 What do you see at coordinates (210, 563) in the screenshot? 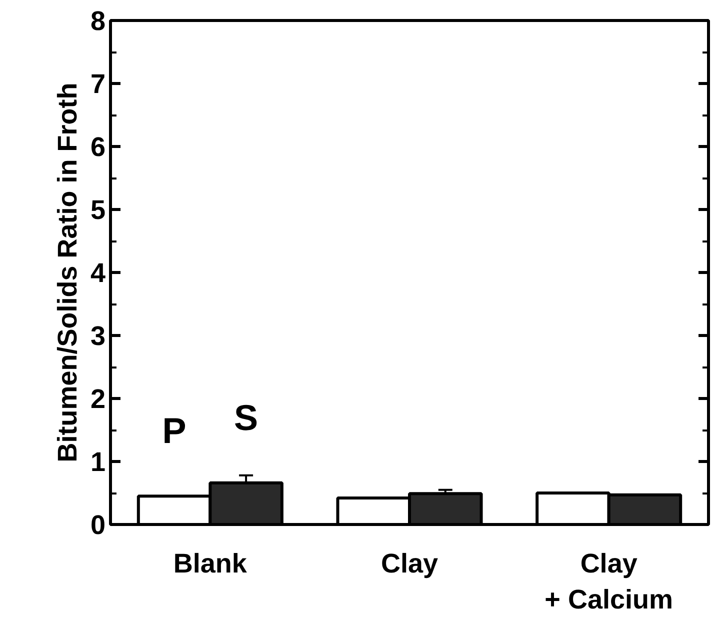
I see `x-tick-label: Blank` at bounding box center [210, 563].